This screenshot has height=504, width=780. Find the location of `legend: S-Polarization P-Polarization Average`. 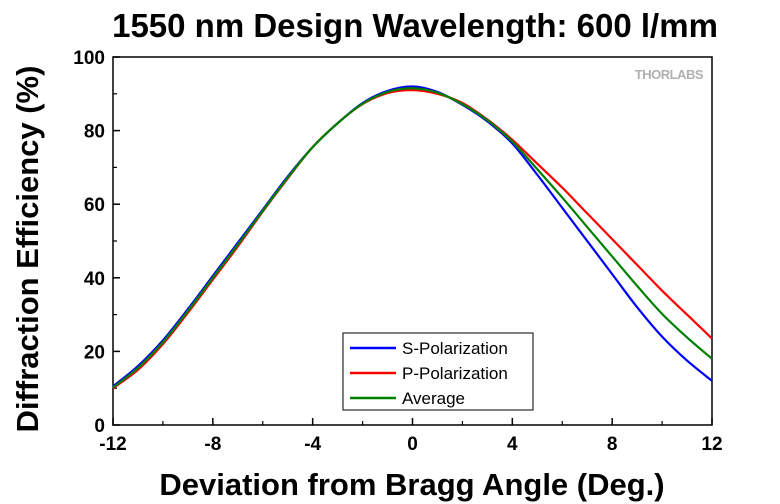

legend: S-Polarization P-Polarization Average is located at coordinates (438, 371).